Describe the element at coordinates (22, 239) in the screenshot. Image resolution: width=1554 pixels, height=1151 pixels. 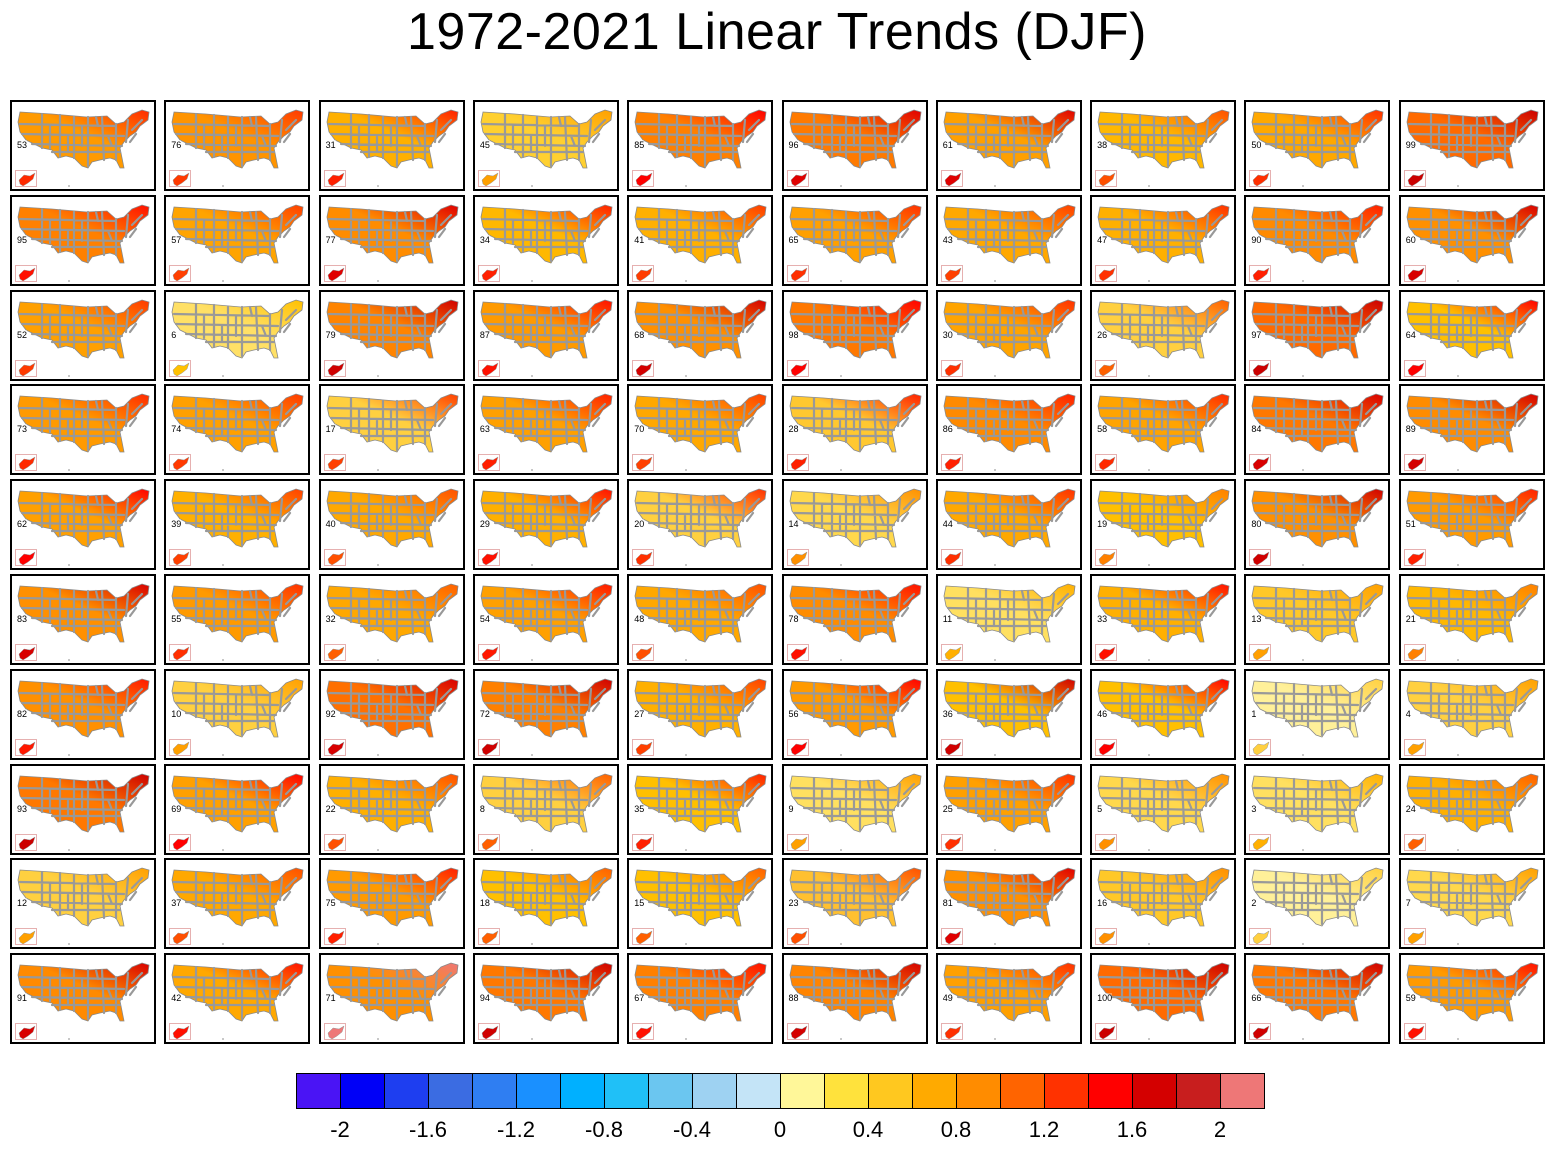
I see `panel-number-label: 95` at that location.